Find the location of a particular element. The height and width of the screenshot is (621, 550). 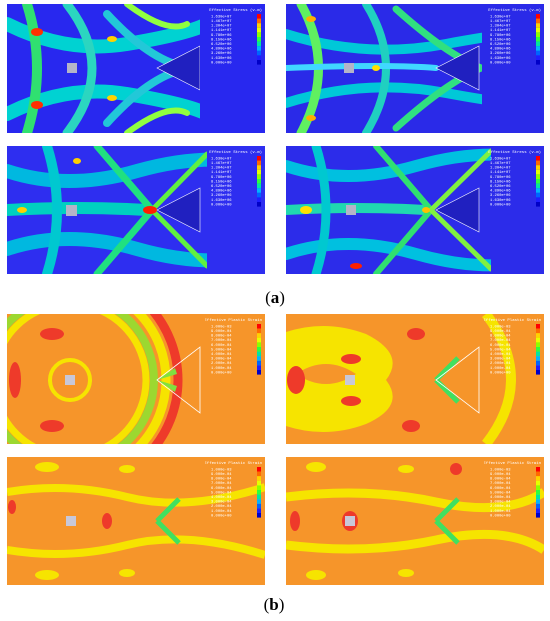

caption-b: (b) is located at coordinates (274, 604).